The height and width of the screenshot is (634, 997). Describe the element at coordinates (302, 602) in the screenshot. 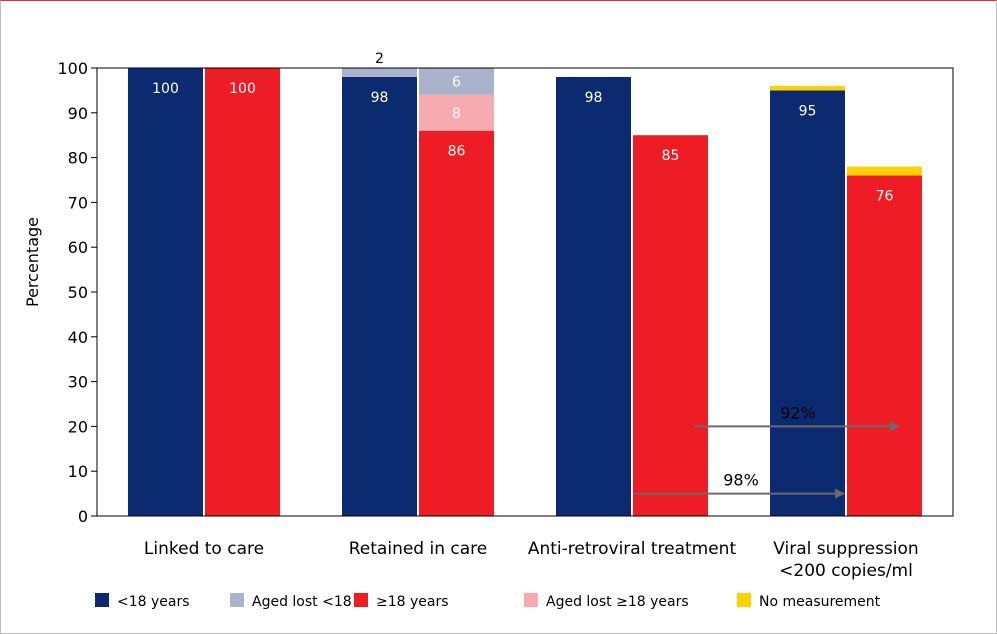

I see `legend-label: Aged lost <18` at that location.